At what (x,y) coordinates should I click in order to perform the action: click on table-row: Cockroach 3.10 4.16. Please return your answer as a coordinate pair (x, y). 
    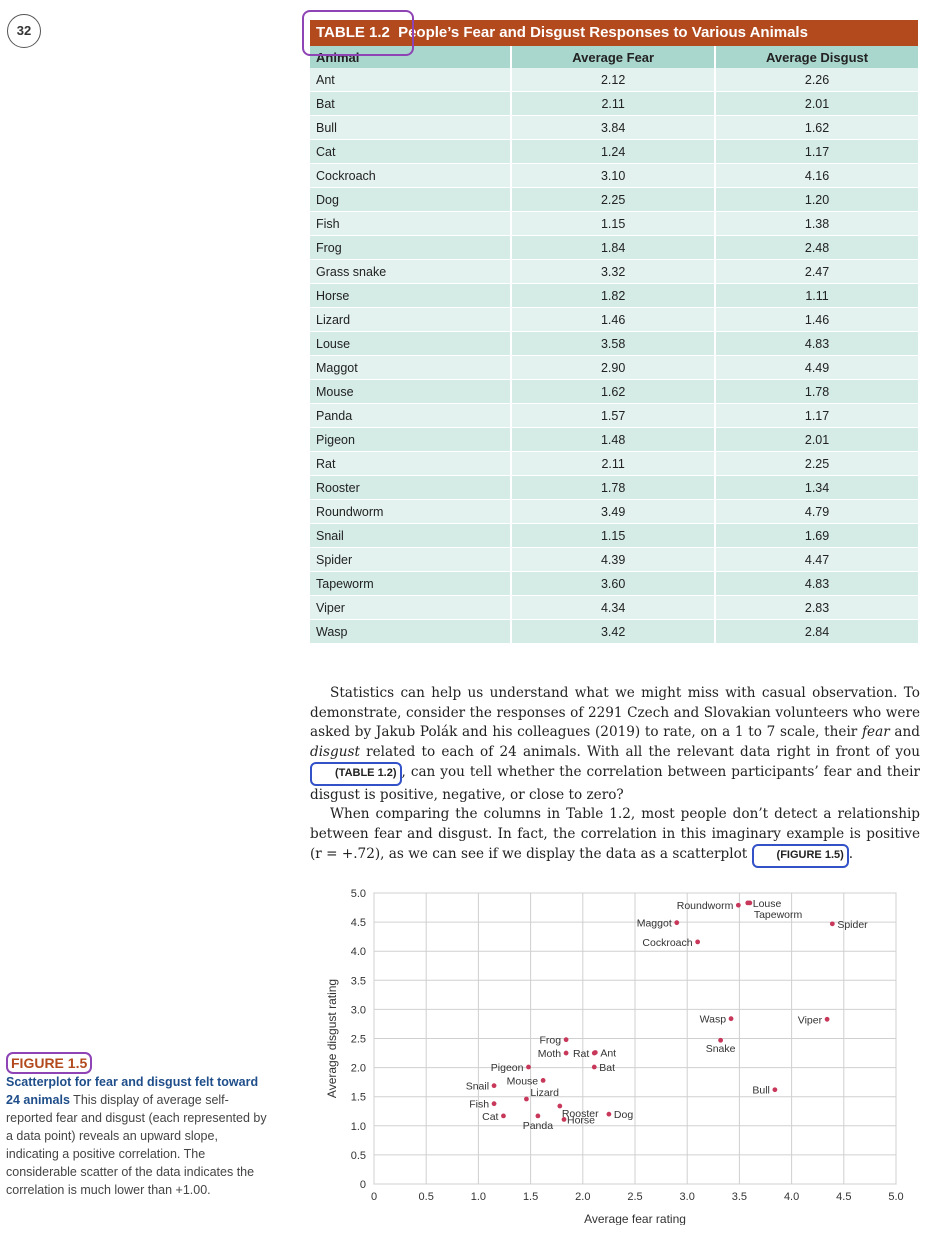
    Looking at the image, I should click on (614, 175).